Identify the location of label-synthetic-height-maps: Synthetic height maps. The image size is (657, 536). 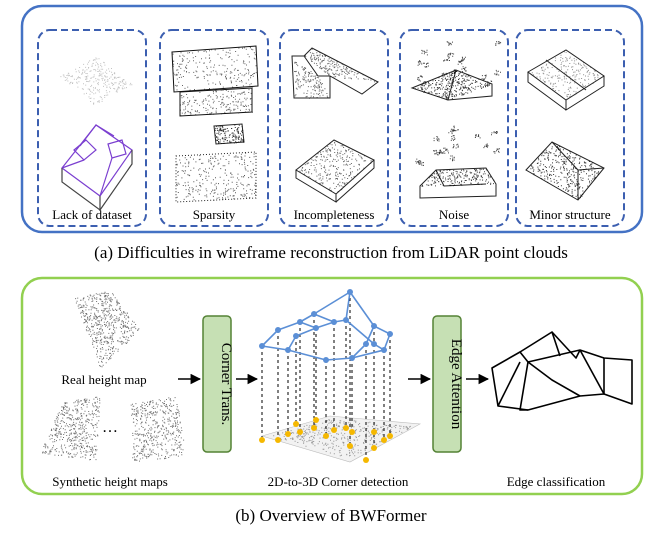
(110, 481).